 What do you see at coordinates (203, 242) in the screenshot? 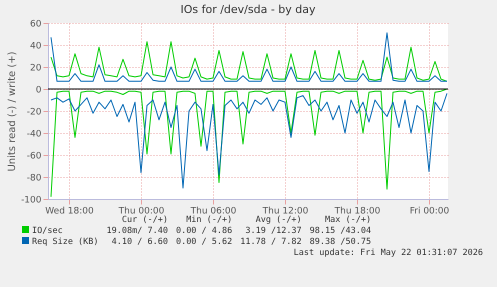
I see `text: 0.00 / 5.62` at bounding box center [203, 242].